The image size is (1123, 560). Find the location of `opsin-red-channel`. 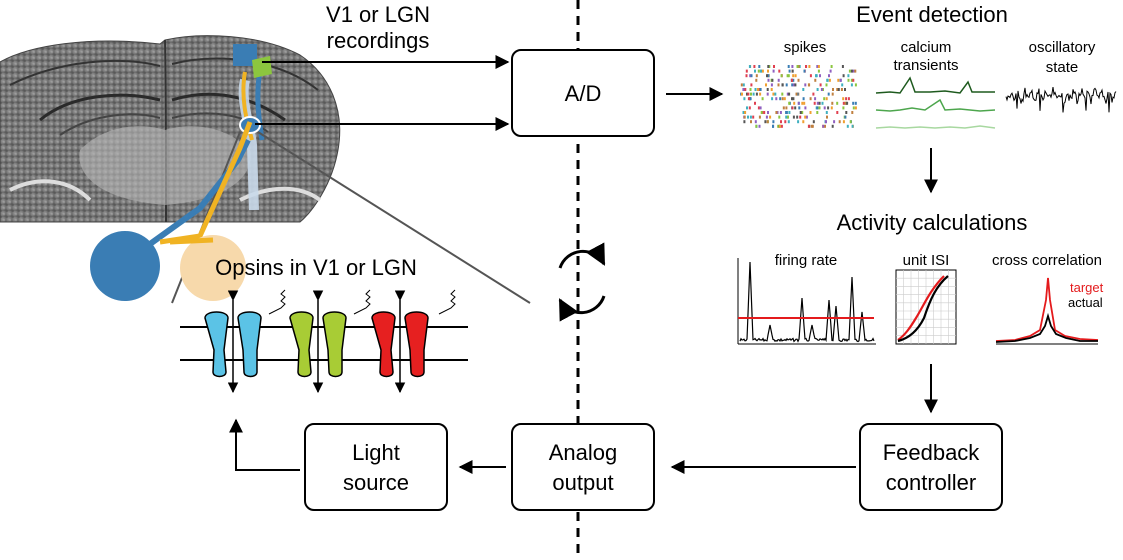

opsin-red-channel is located at coordinates (413, 341).